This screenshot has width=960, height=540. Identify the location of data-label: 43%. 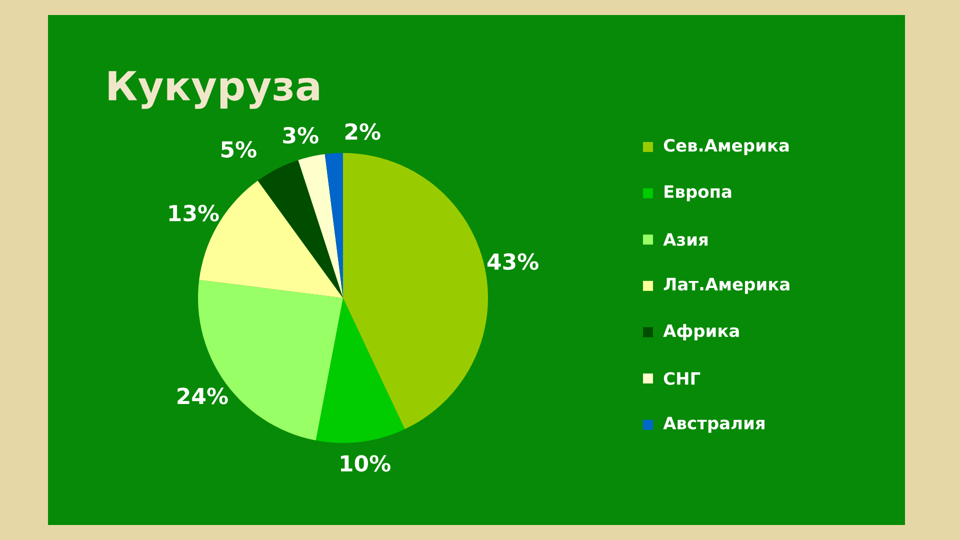
(512, 261).